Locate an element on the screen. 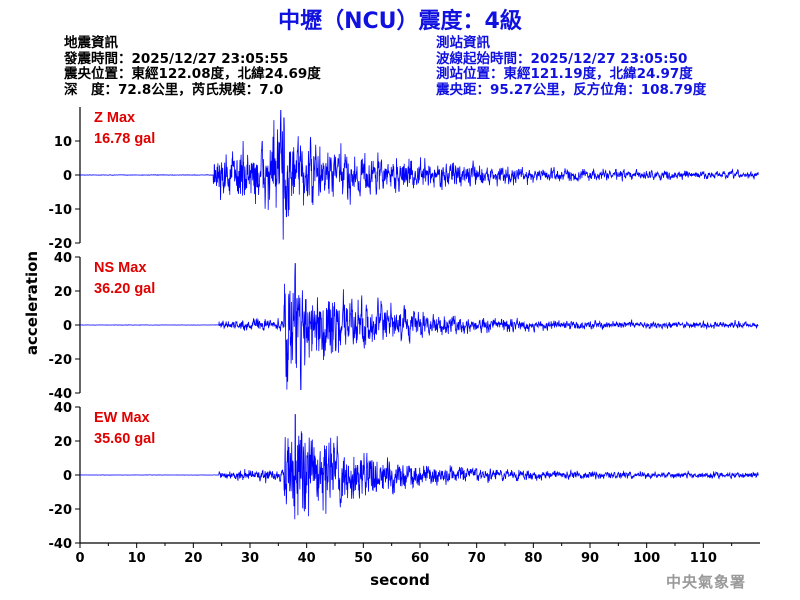 Image resolution: width=800 pixels, height=600 pixels. x-tick-label: 100 is located at coordinates (646, 558).